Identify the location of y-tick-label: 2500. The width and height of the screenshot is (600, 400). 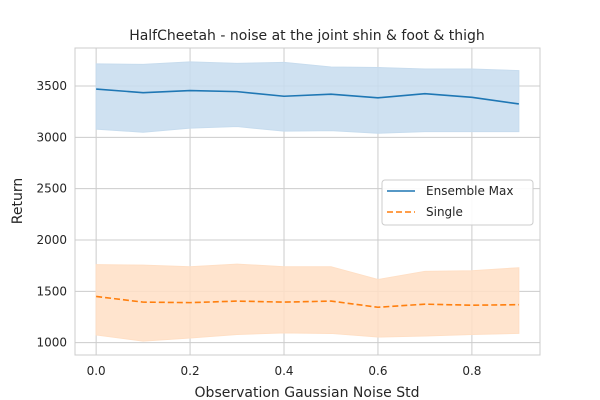
(51, 189).